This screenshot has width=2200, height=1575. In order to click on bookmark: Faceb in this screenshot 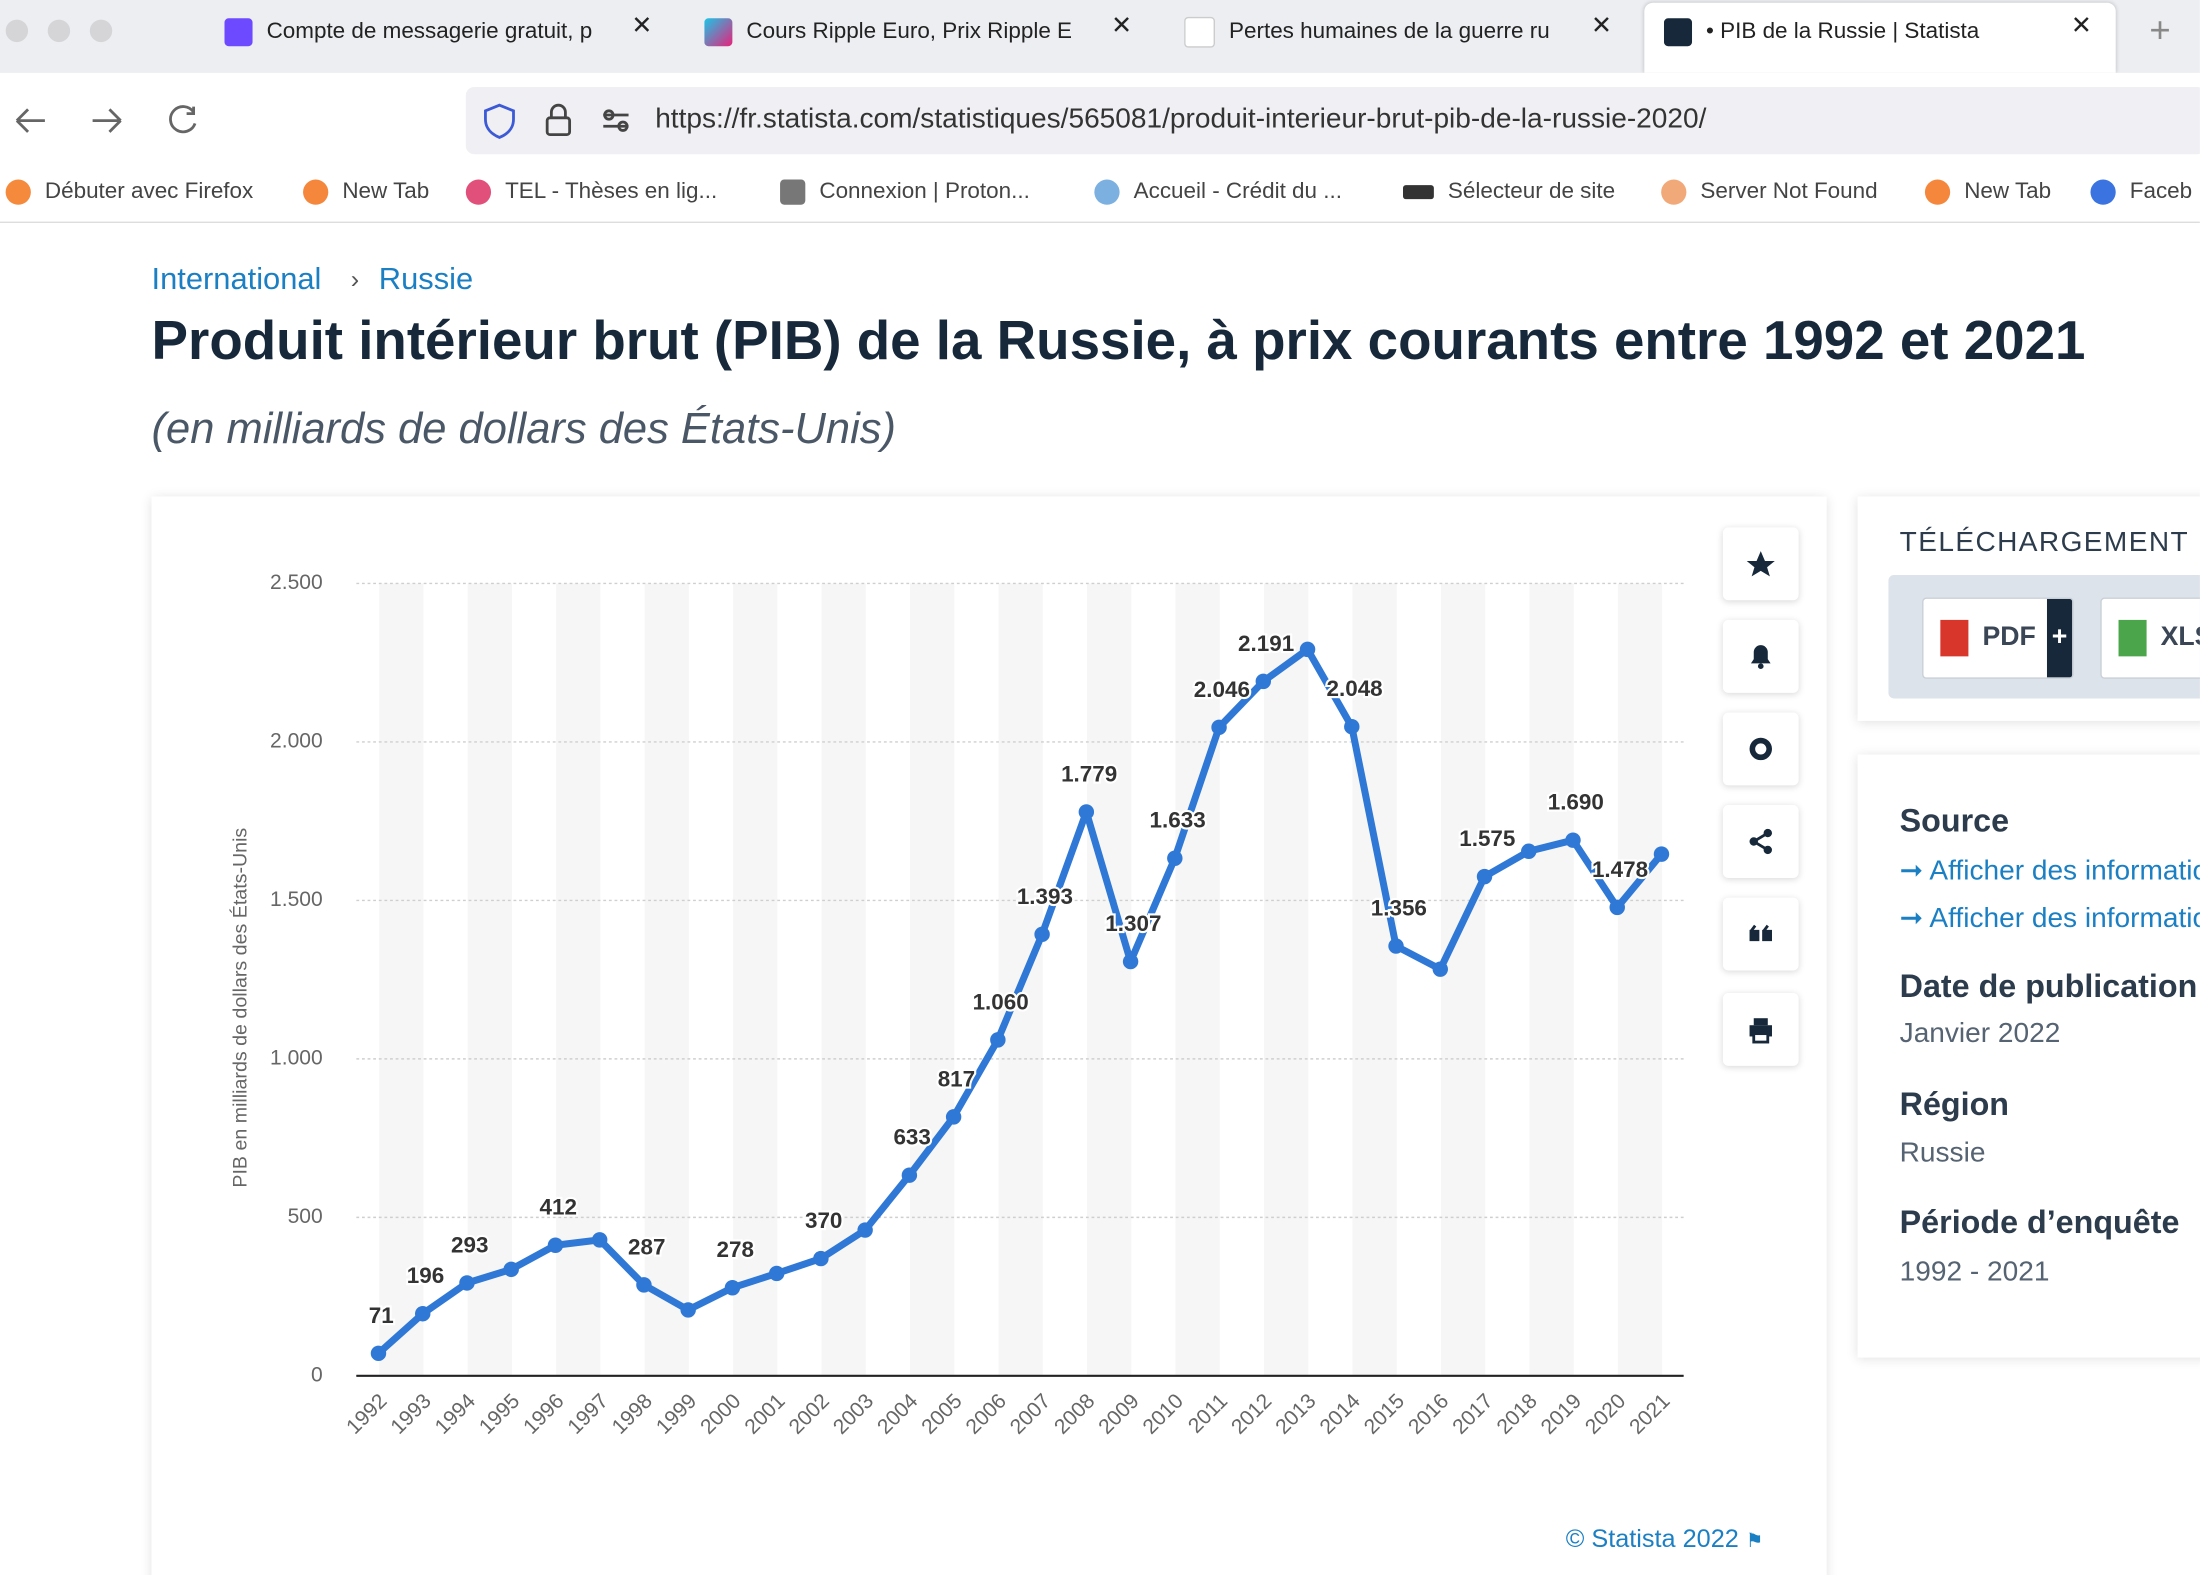, I will do `click(2141, 192)`.